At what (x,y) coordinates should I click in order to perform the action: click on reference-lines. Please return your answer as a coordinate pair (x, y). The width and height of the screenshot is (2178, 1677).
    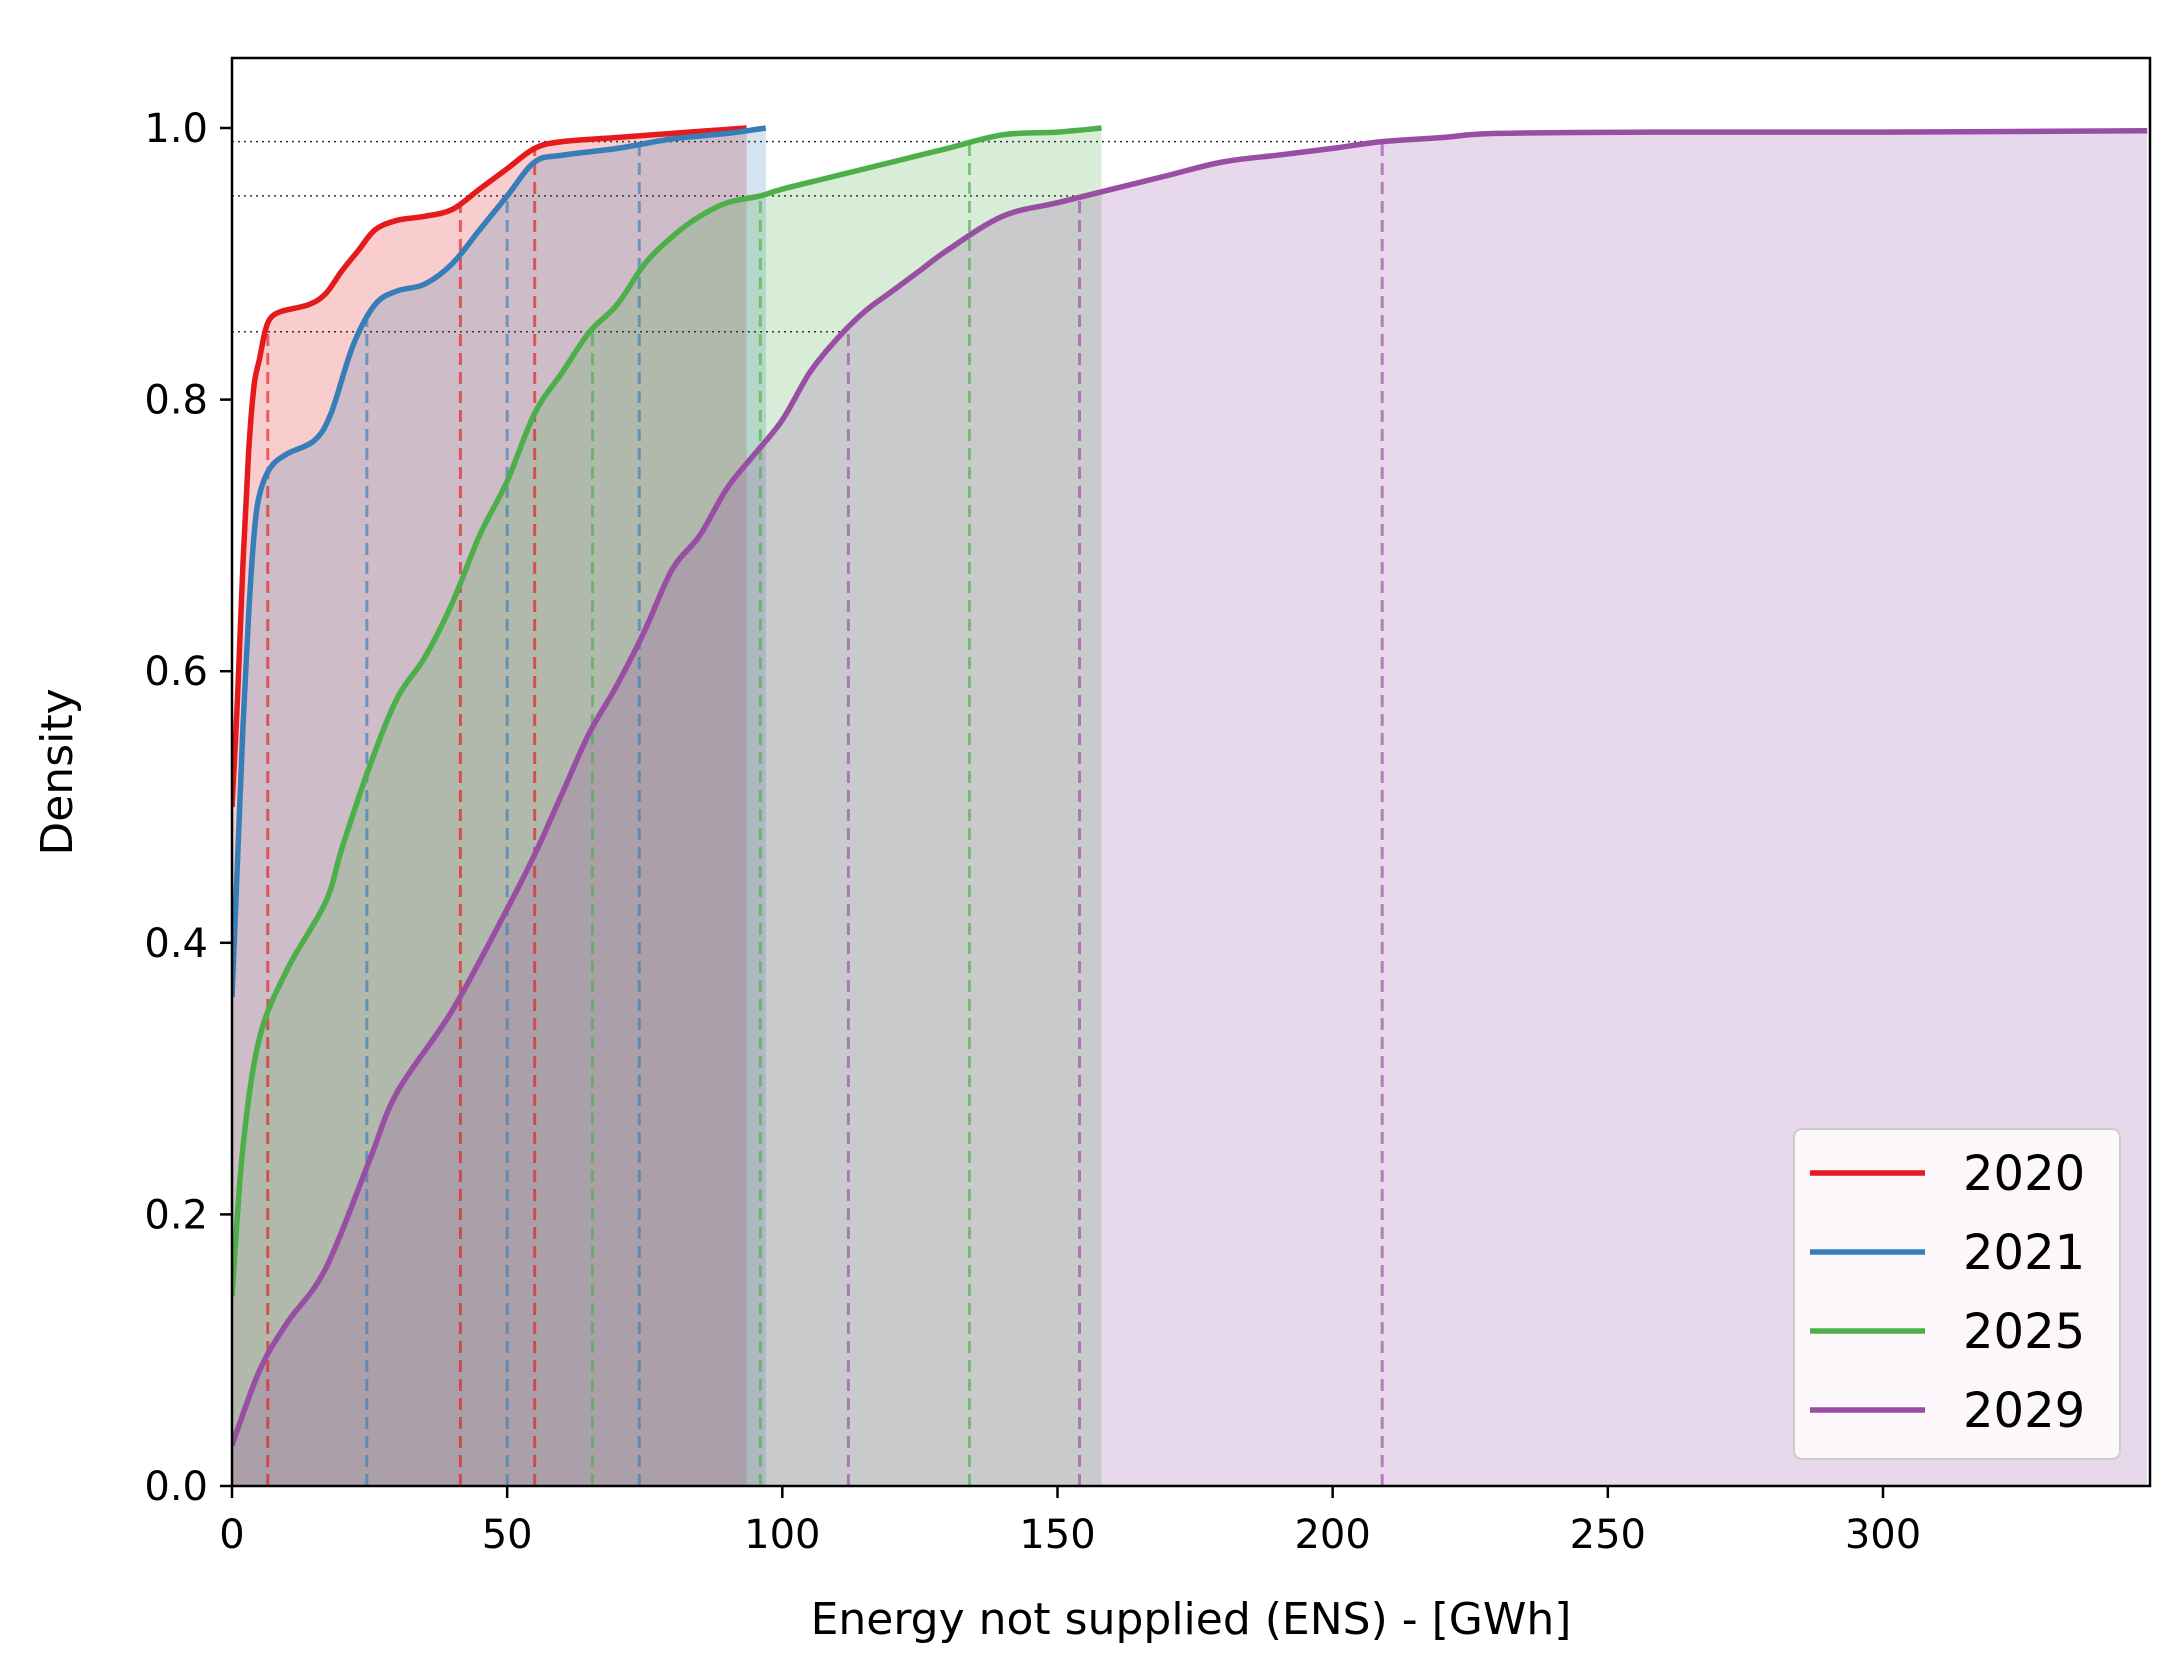
    Looking at the image, I should click on (807, 236).